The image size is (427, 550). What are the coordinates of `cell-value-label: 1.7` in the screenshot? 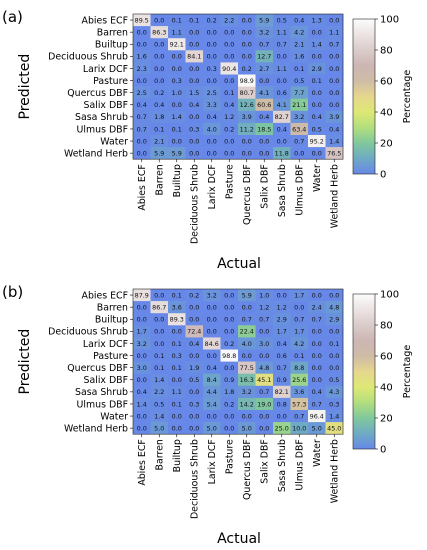 It's located at (282, 332).